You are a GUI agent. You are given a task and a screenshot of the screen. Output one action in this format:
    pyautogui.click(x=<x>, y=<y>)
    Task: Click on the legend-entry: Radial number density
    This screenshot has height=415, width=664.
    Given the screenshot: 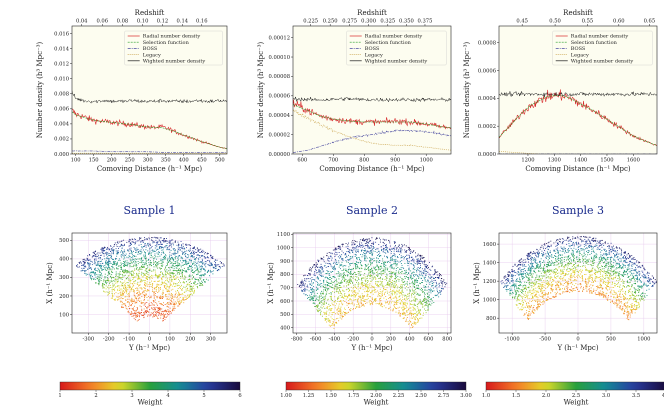 What is the action you would take?
    pyautogui.click(x=600, y=37)
    